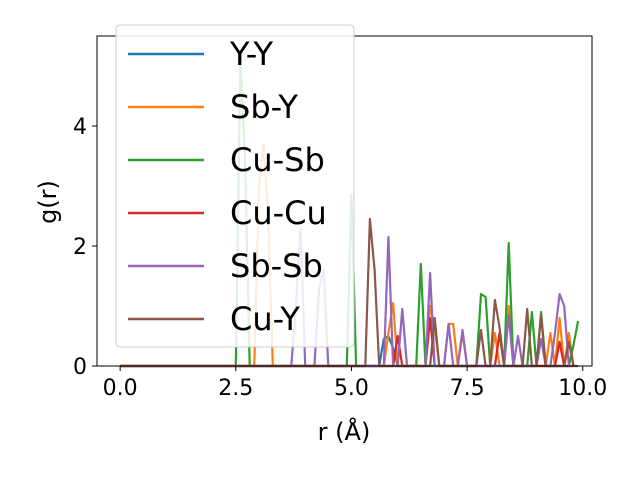 The width and height of the screenshot is (640, 480). Describe the element at coordinates (80, 127) in the screenshot. I see `y-tick-label: 4` at that location.